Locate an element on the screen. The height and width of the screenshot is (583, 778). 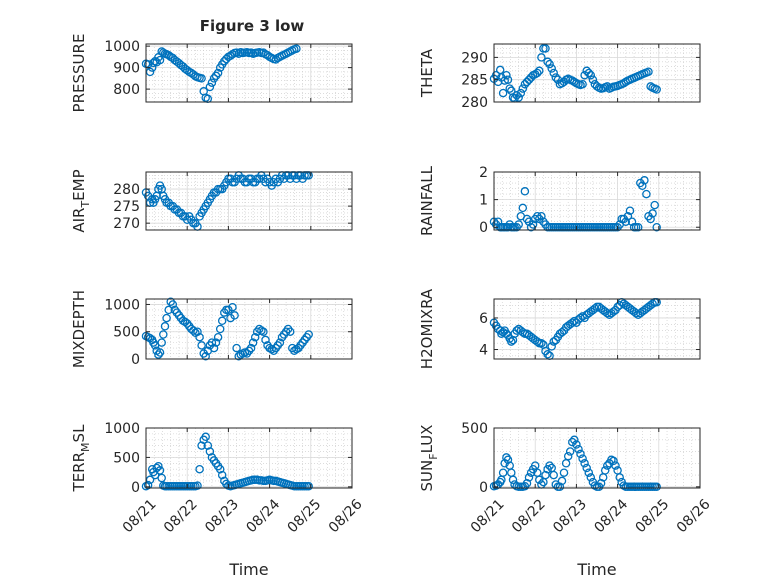
y-tick-label: 1000 is located at coordinates (122, 429).